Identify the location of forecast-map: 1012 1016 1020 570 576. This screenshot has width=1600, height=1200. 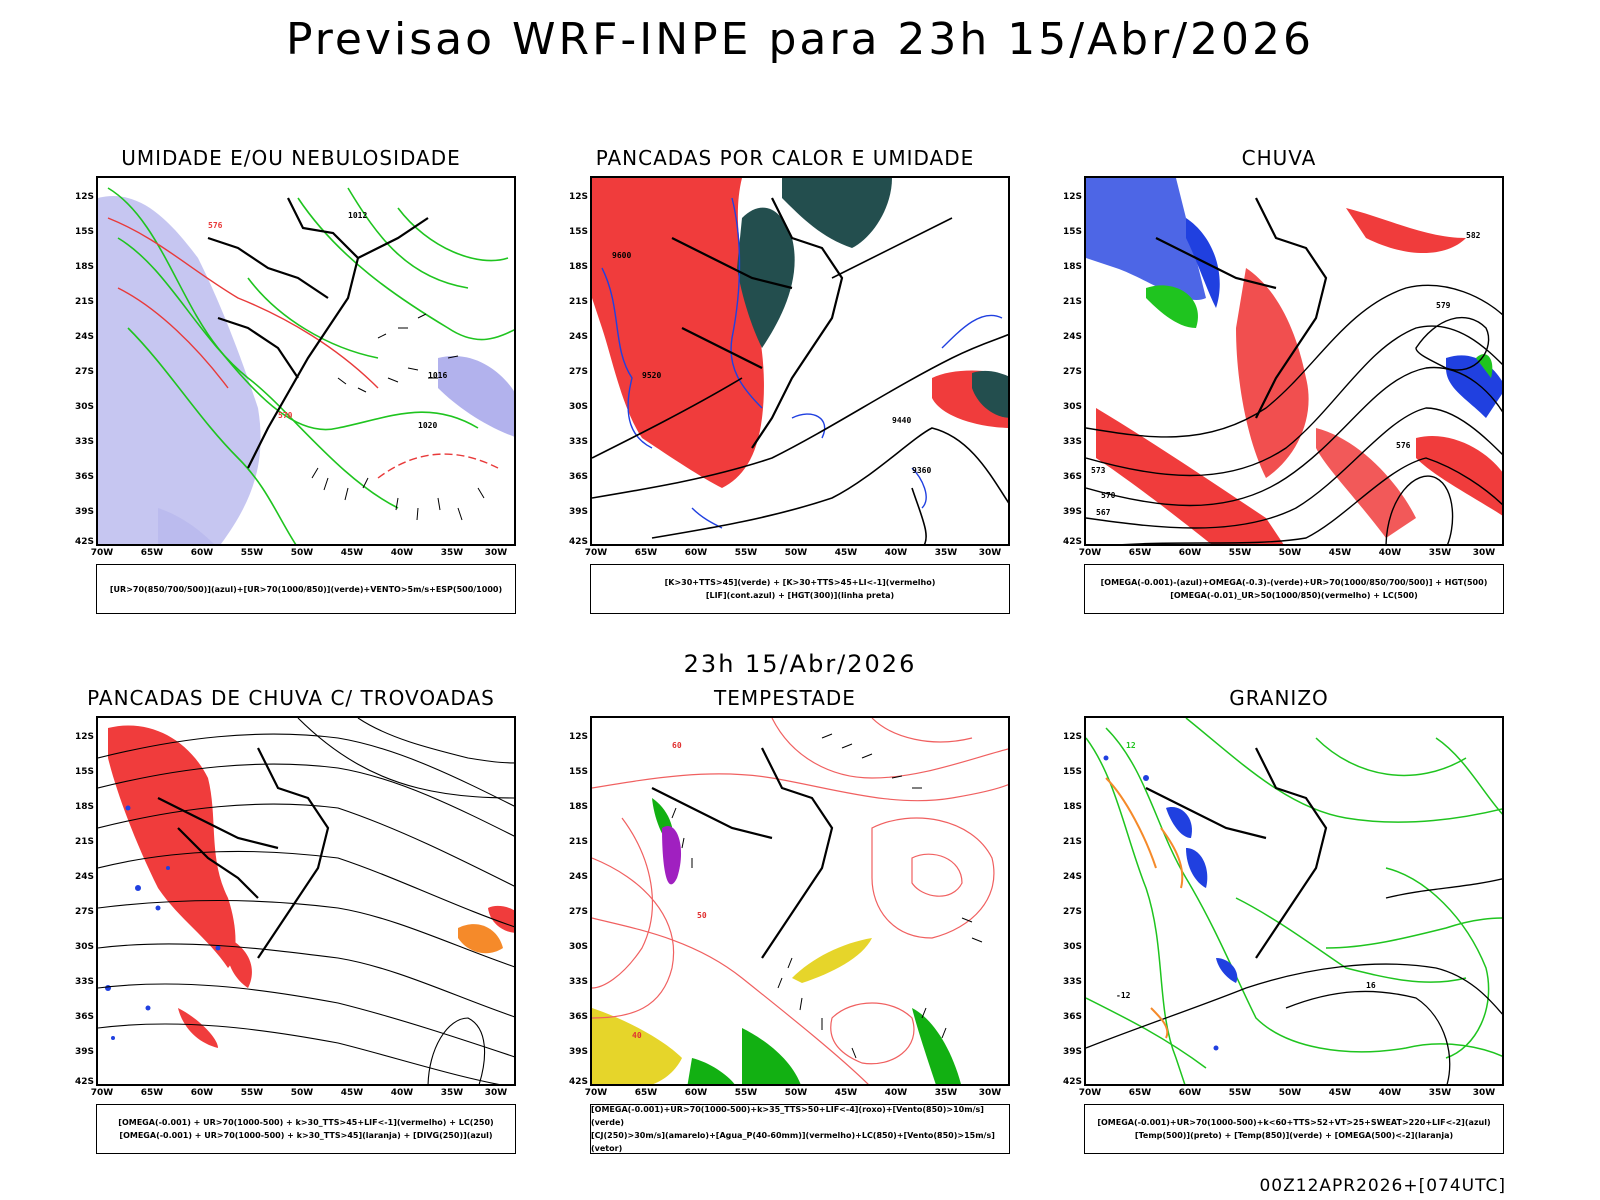
(306, 361).